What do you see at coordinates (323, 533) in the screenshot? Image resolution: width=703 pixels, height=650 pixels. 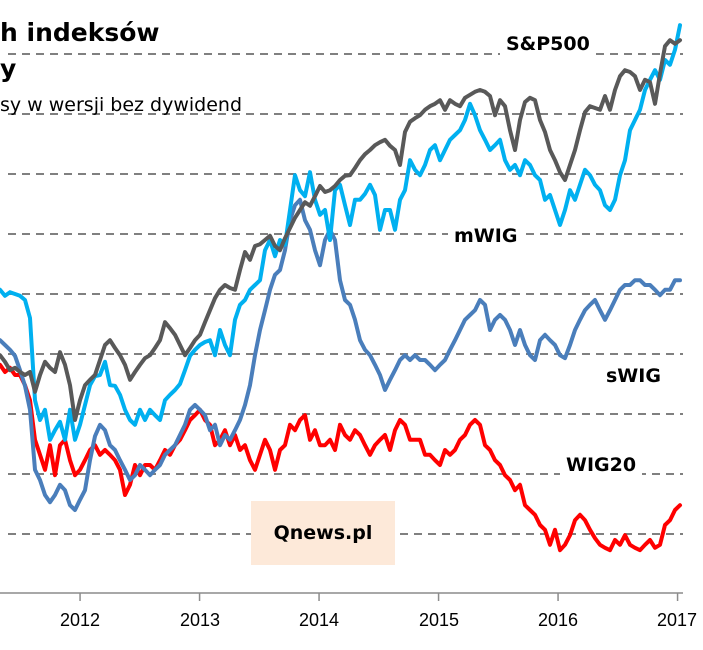 I see `watermark-qnews: Qnews.pl` at bounding box center [323, 533].